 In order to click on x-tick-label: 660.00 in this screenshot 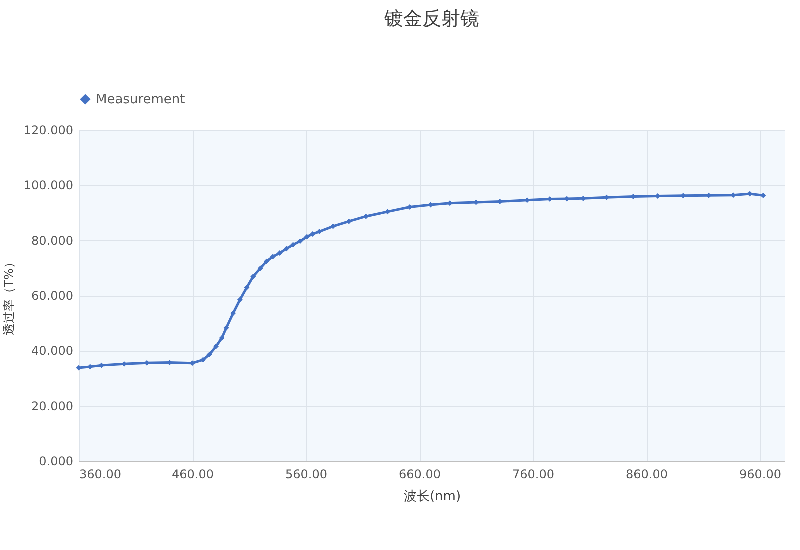, I will do `click(420, 475)`.